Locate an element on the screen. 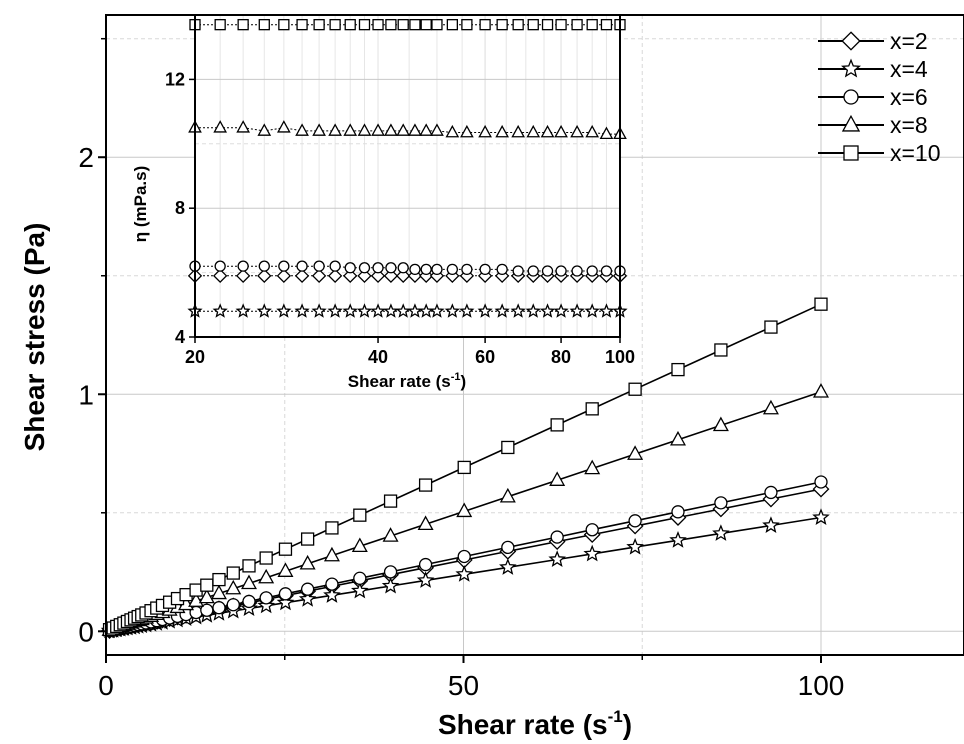 The image size is (964, 744). main-x-axis-title-text: Shear rate (s is located at coordinates (523, 724).